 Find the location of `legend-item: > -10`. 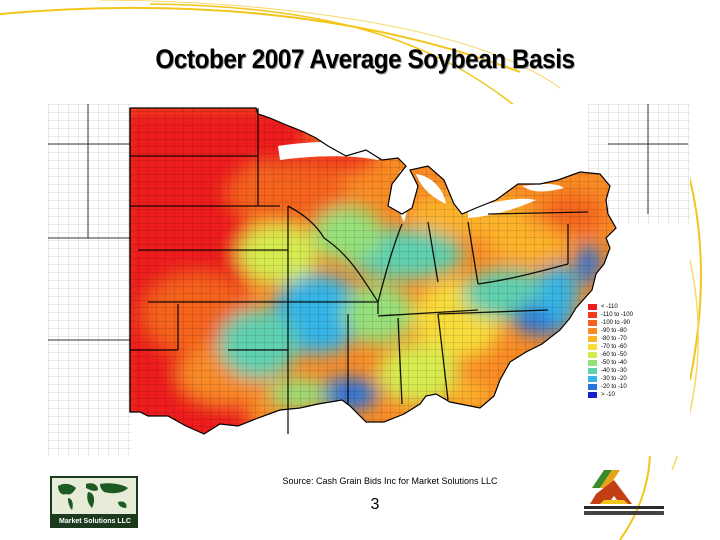

legend-item: > -10 is located at coordinates (613, 395).